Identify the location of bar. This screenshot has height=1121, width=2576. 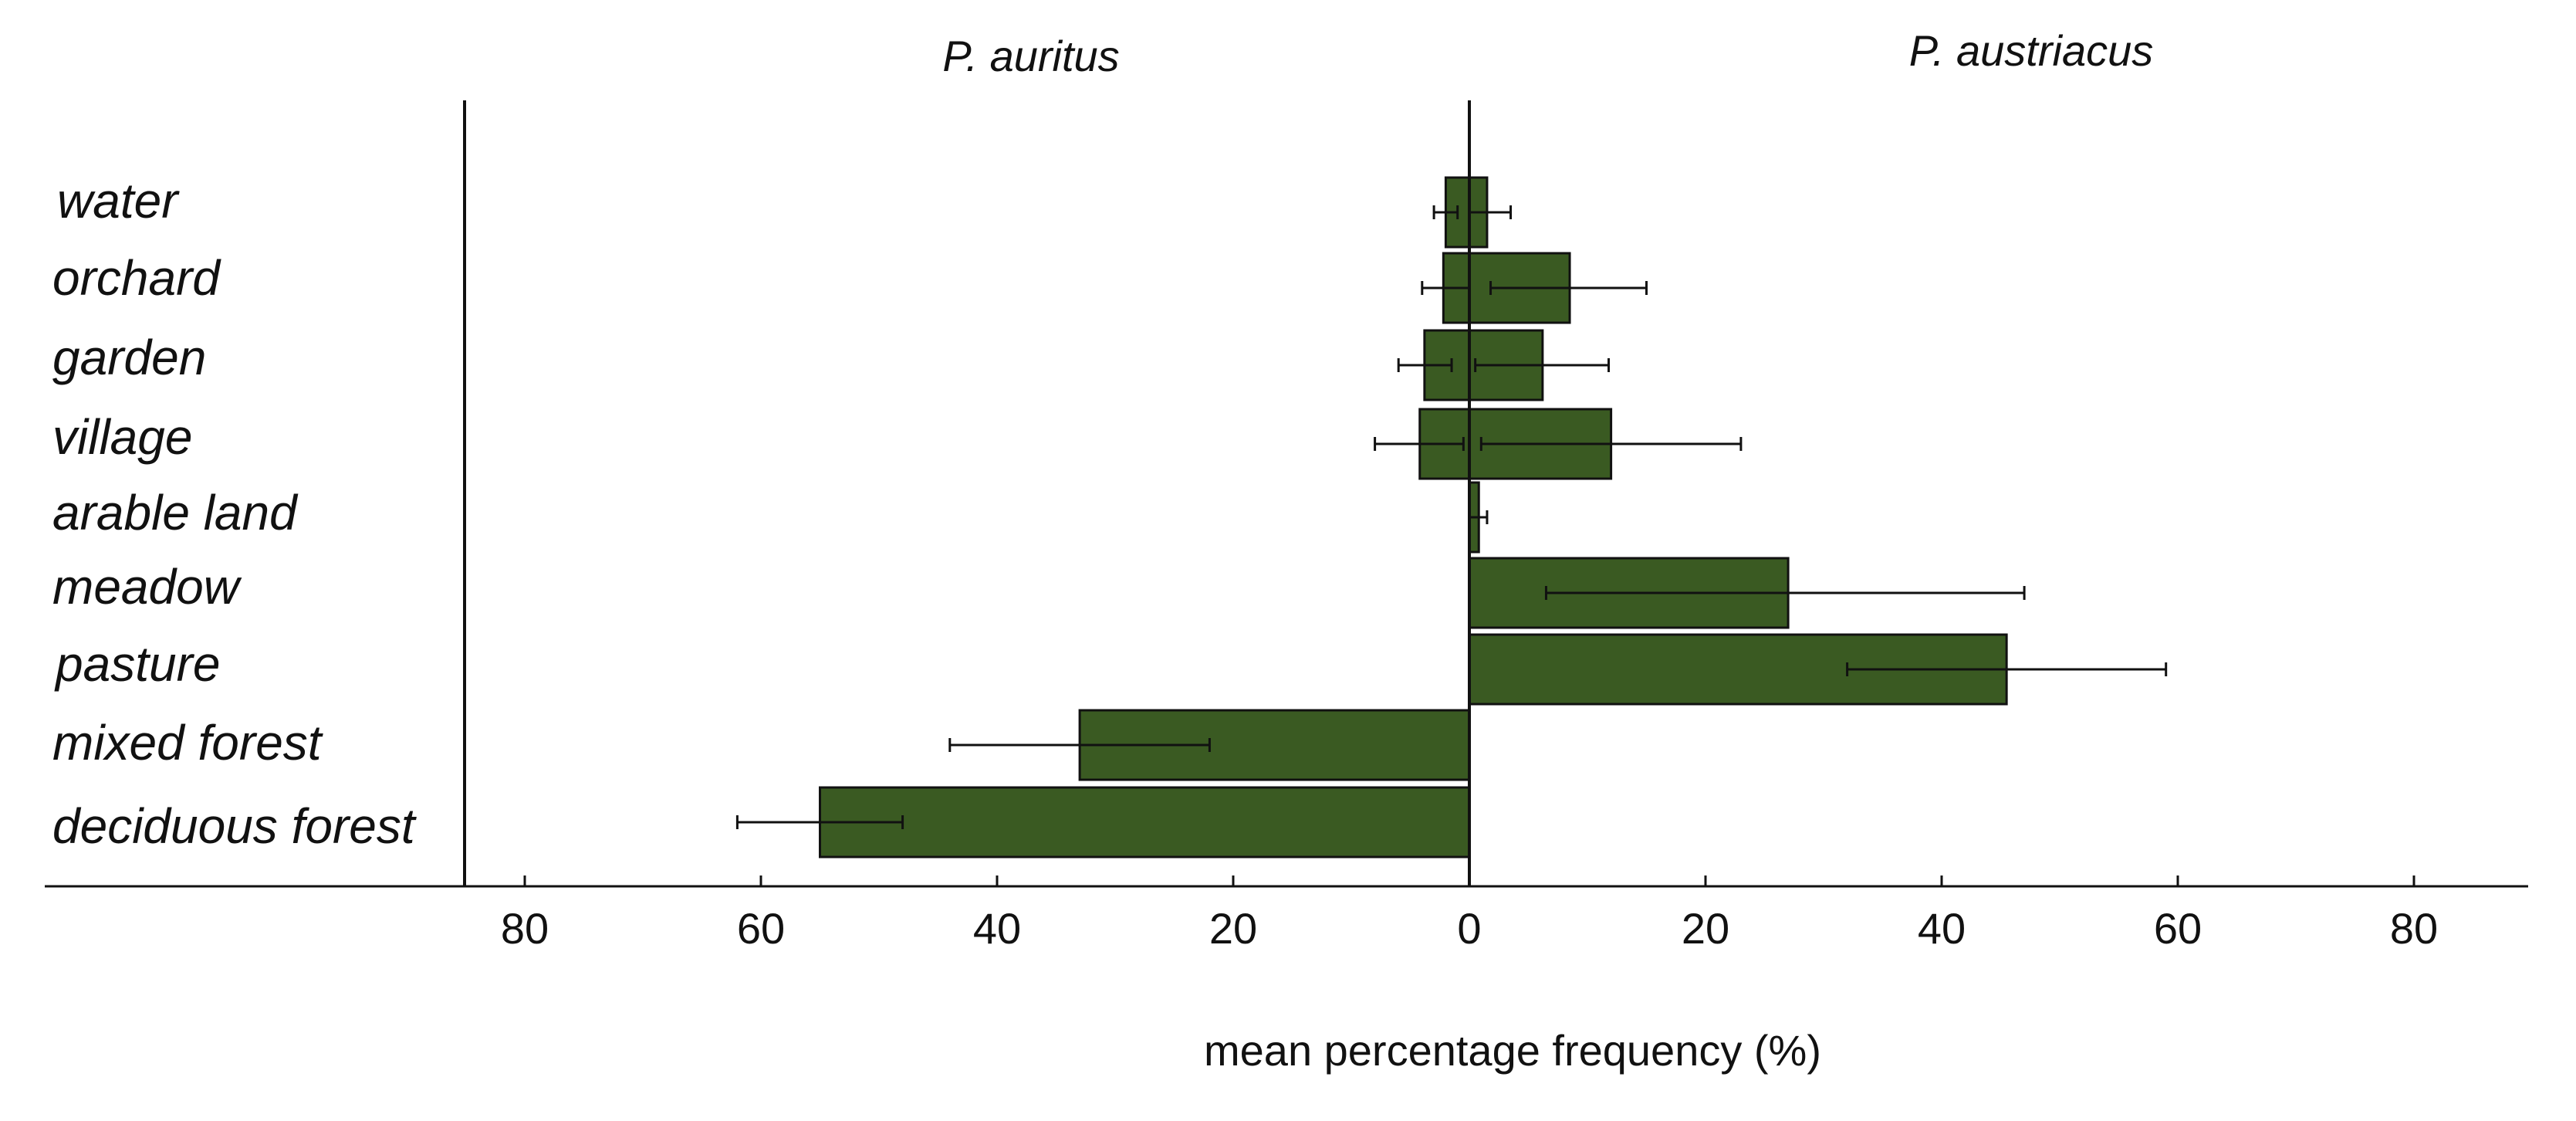
(1145, 822).